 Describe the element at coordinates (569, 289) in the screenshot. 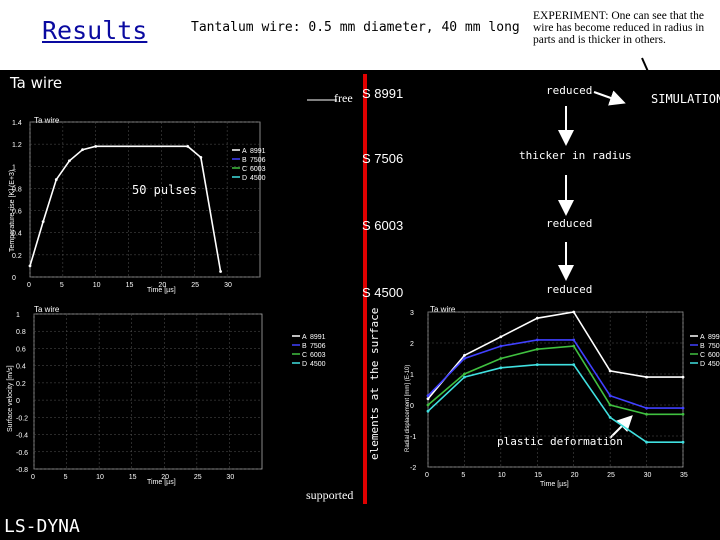

I see `state-label-4: reduced` at that location.